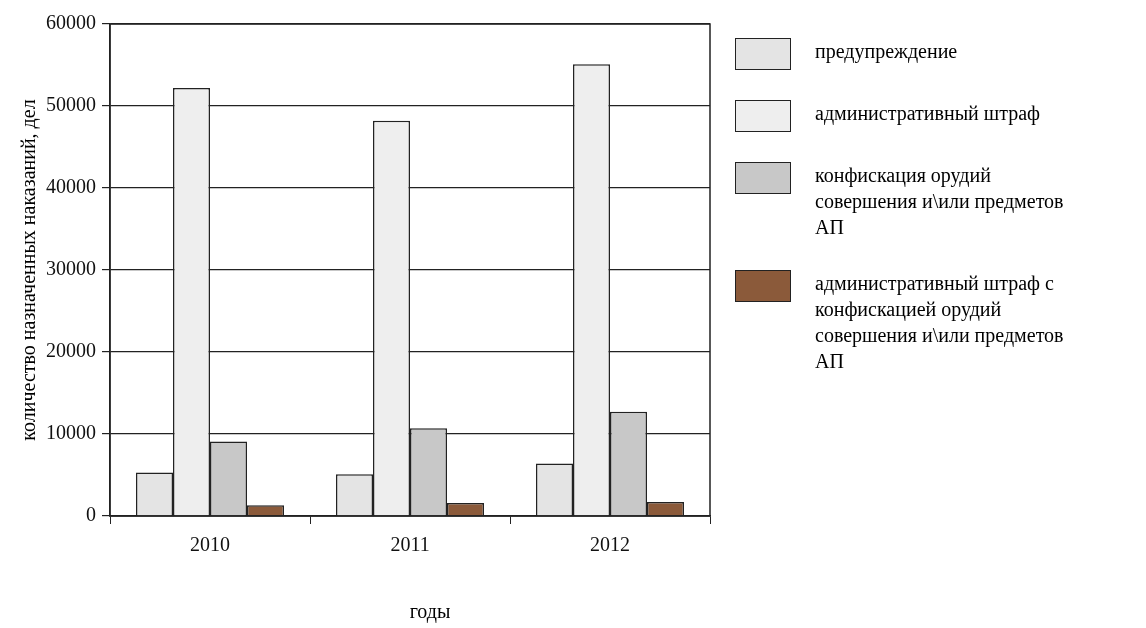 The height and width of the screenshot is (628, 1146). Describe the element at coordinates (410, 544) in the screenshot. I see `x-tick-label: 2011` at that location.